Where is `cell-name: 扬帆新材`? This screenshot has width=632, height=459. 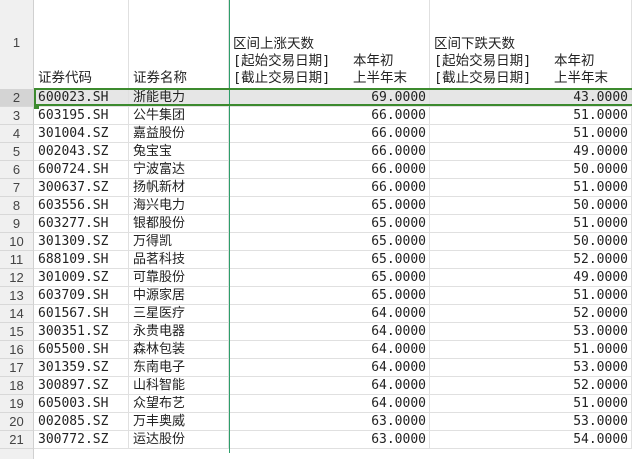
cell-name: 扬帆新材 is located at coordinates (179, 188).